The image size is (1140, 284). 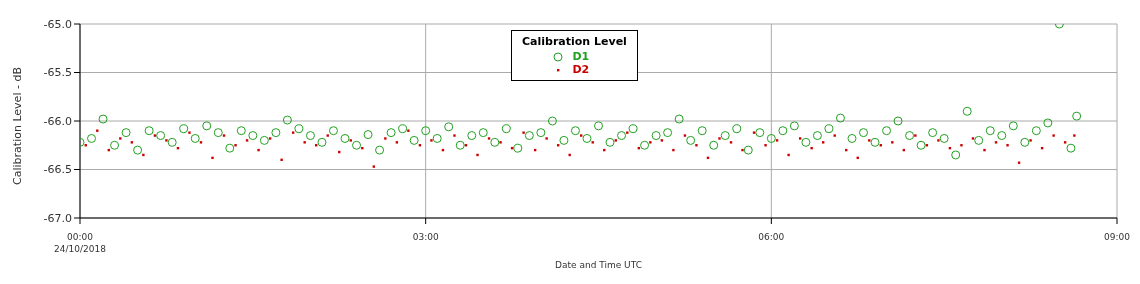 I want to click on legend-label: D2, so click(x=581, y=69).